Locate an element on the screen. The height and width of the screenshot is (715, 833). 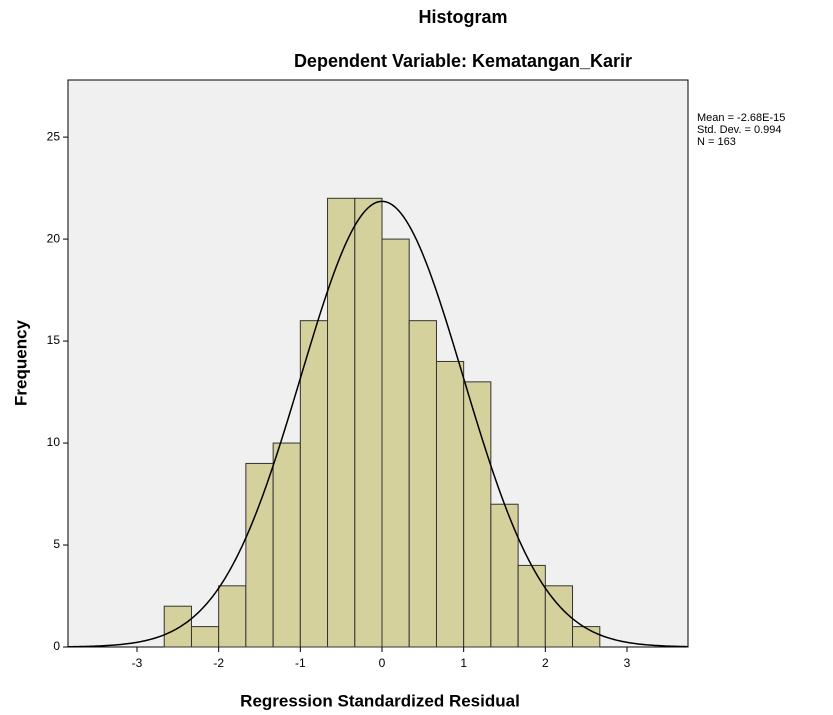
chart-subtitle: Dependent Variable: Kematangan_Karir is located at coordinates (463, 61).